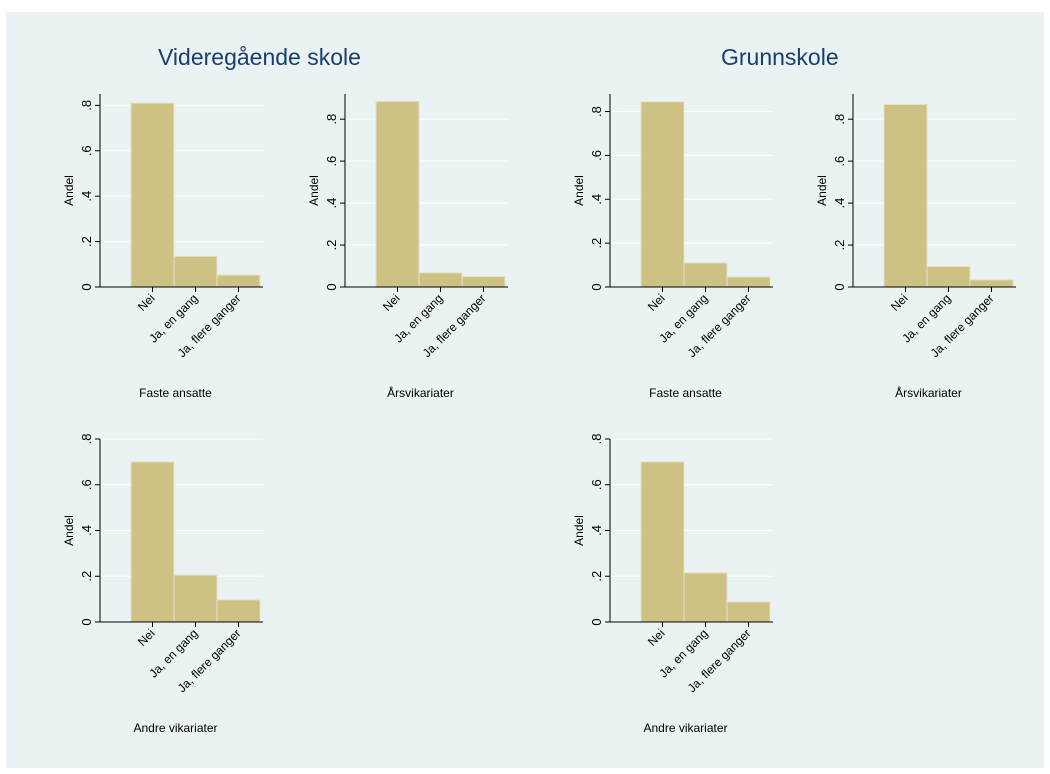  What do you see at coordinates (780, 57) in the screenshot?
I see `group-title-grunnskole: Grunnskole` at bounding box center [780, 57].